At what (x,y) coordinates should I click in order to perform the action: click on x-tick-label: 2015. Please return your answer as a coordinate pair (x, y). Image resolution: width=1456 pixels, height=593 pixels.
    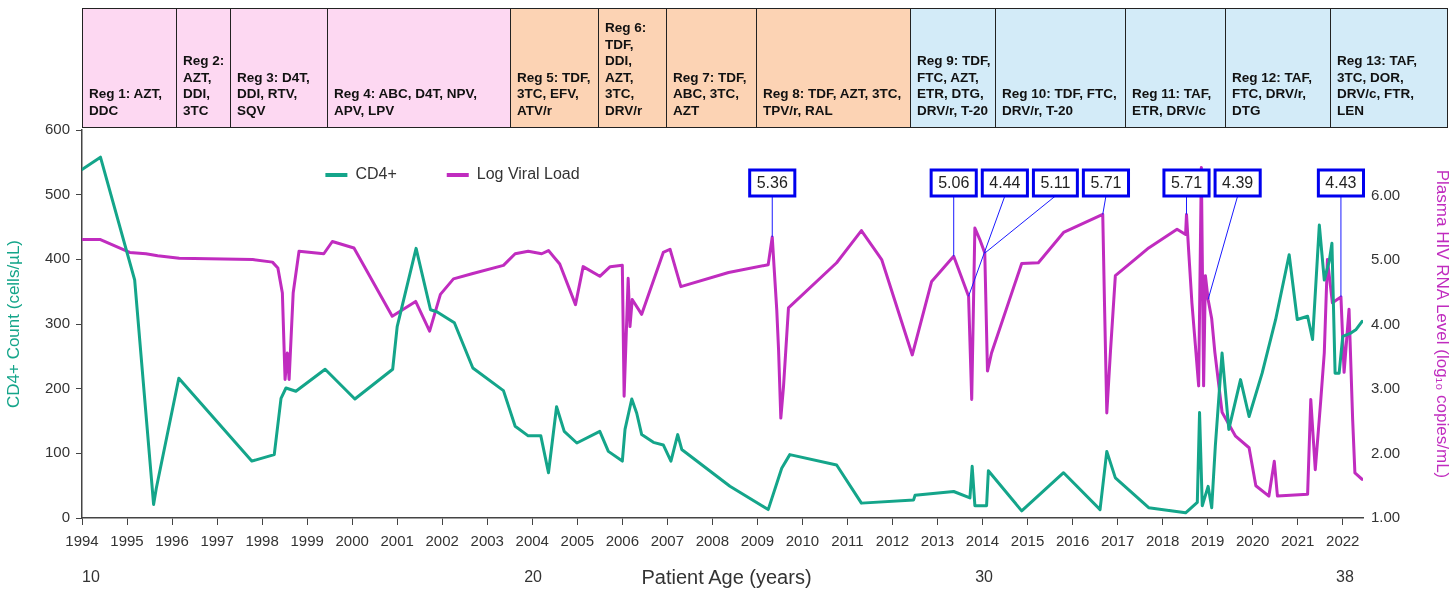
    Looking at the image, I should click on (1027, 541).